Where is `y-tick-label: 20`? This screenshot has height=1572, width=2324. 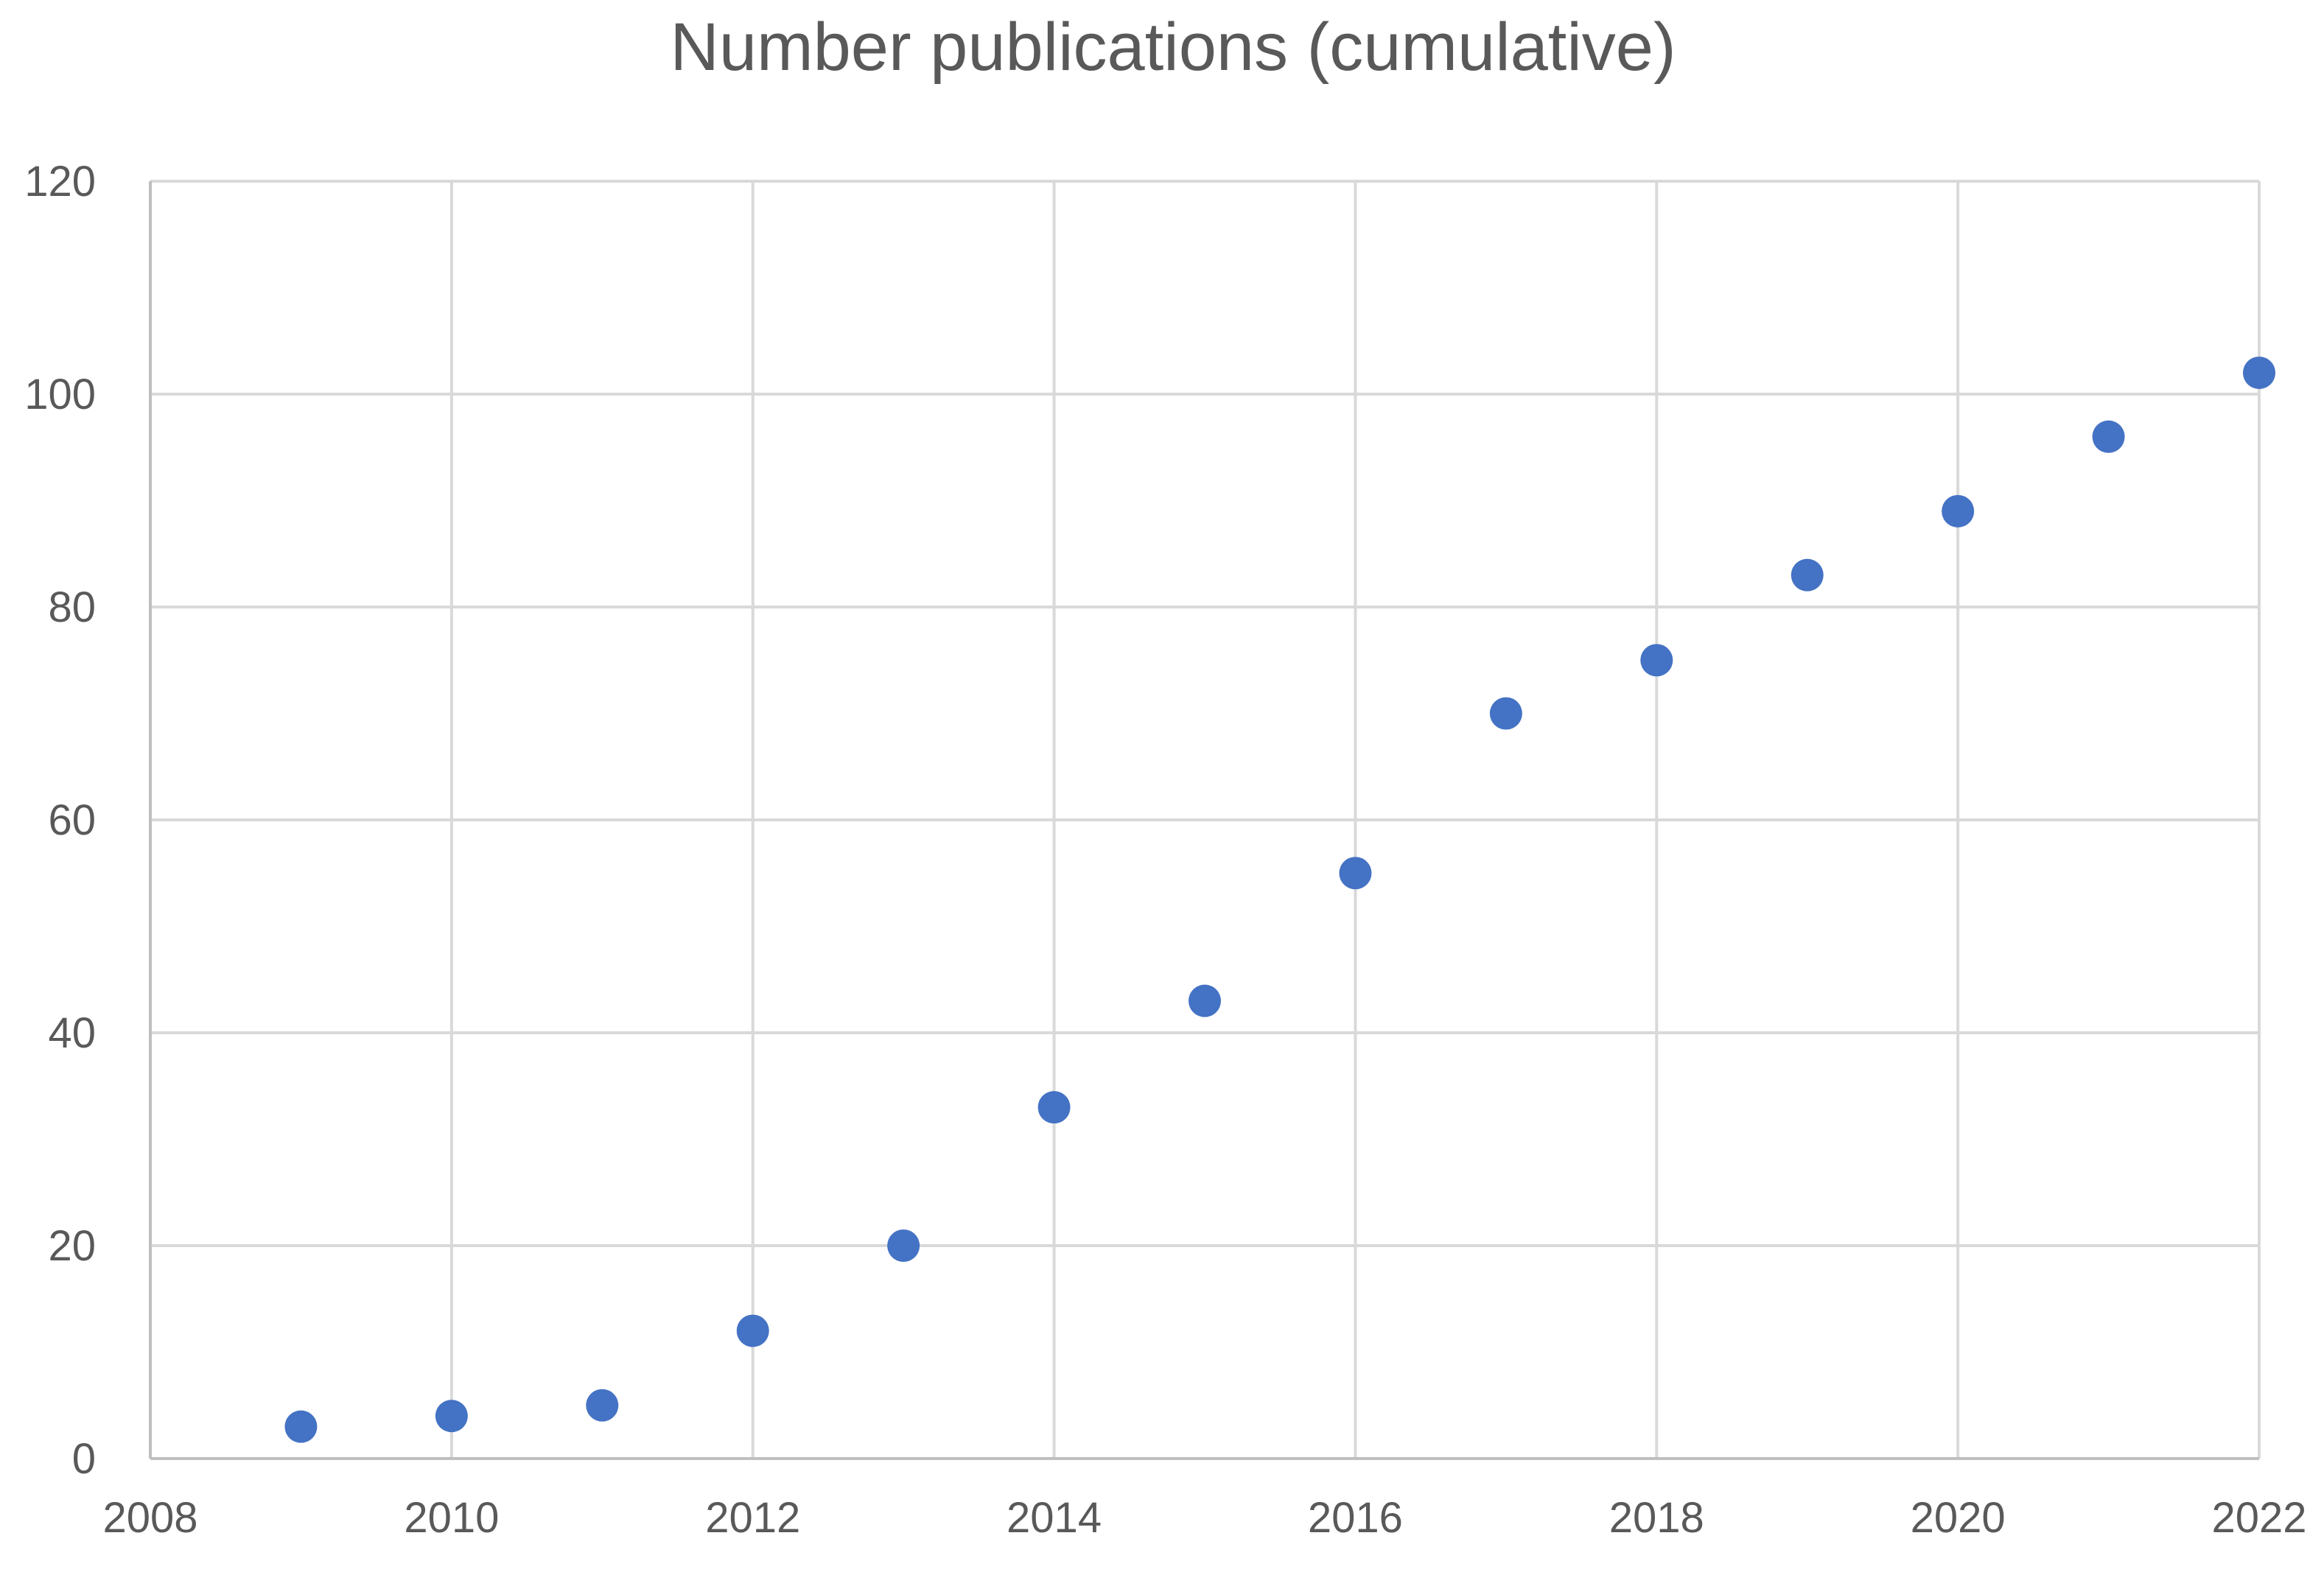
y-tick-label: 20 is located at coordinates (72, 1246).